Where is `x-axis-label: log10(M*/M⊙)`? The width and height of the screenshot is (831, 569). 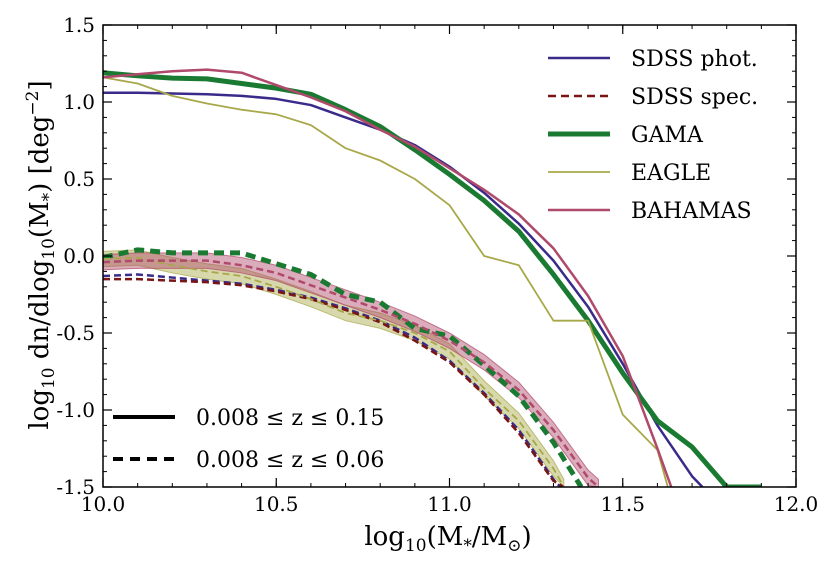
x-axis-label: log10(M*/M⊙) is located at coordinates (447, 539).